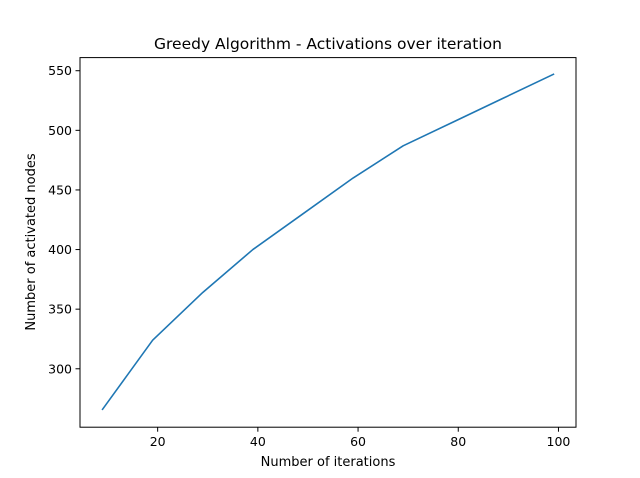  Describe the element at coordinates (60, 249) in the screenshot. I see `y-tick-label: 400` at that location.